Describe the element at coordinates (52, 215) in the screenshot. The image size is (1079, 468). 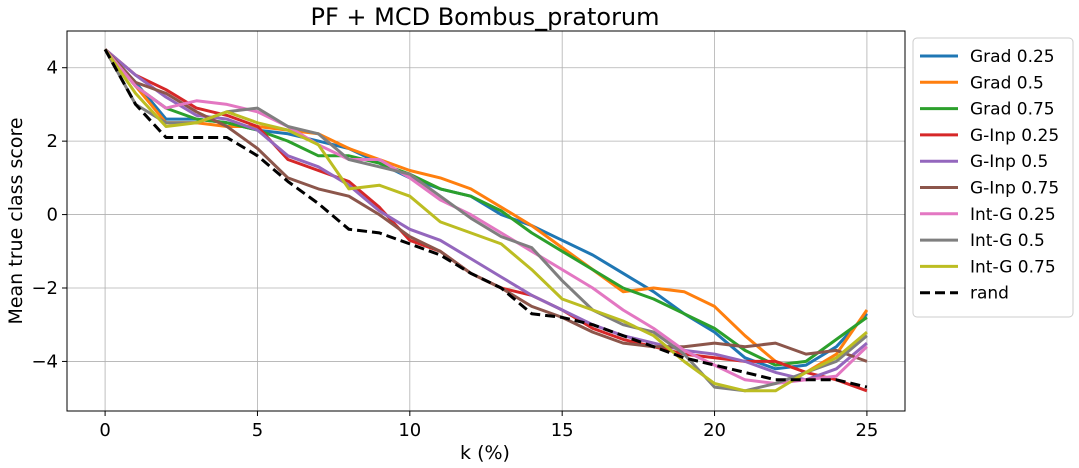
I see `y-tick-label: 0` at that location.